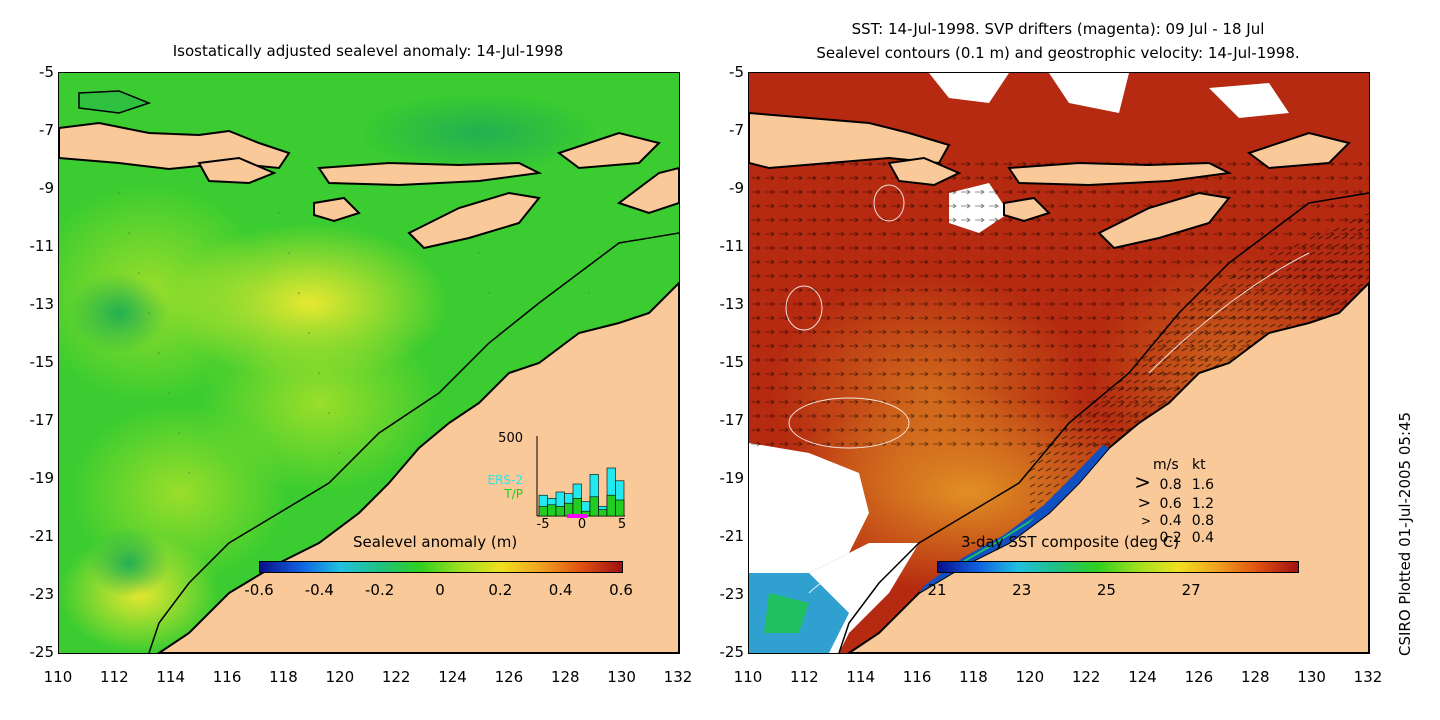 The image size is (1440, 720). Describe the element at coordinates (259, 590) in the screenshot. I see `sla-colorbar-tick-0: -0.6` at that location.